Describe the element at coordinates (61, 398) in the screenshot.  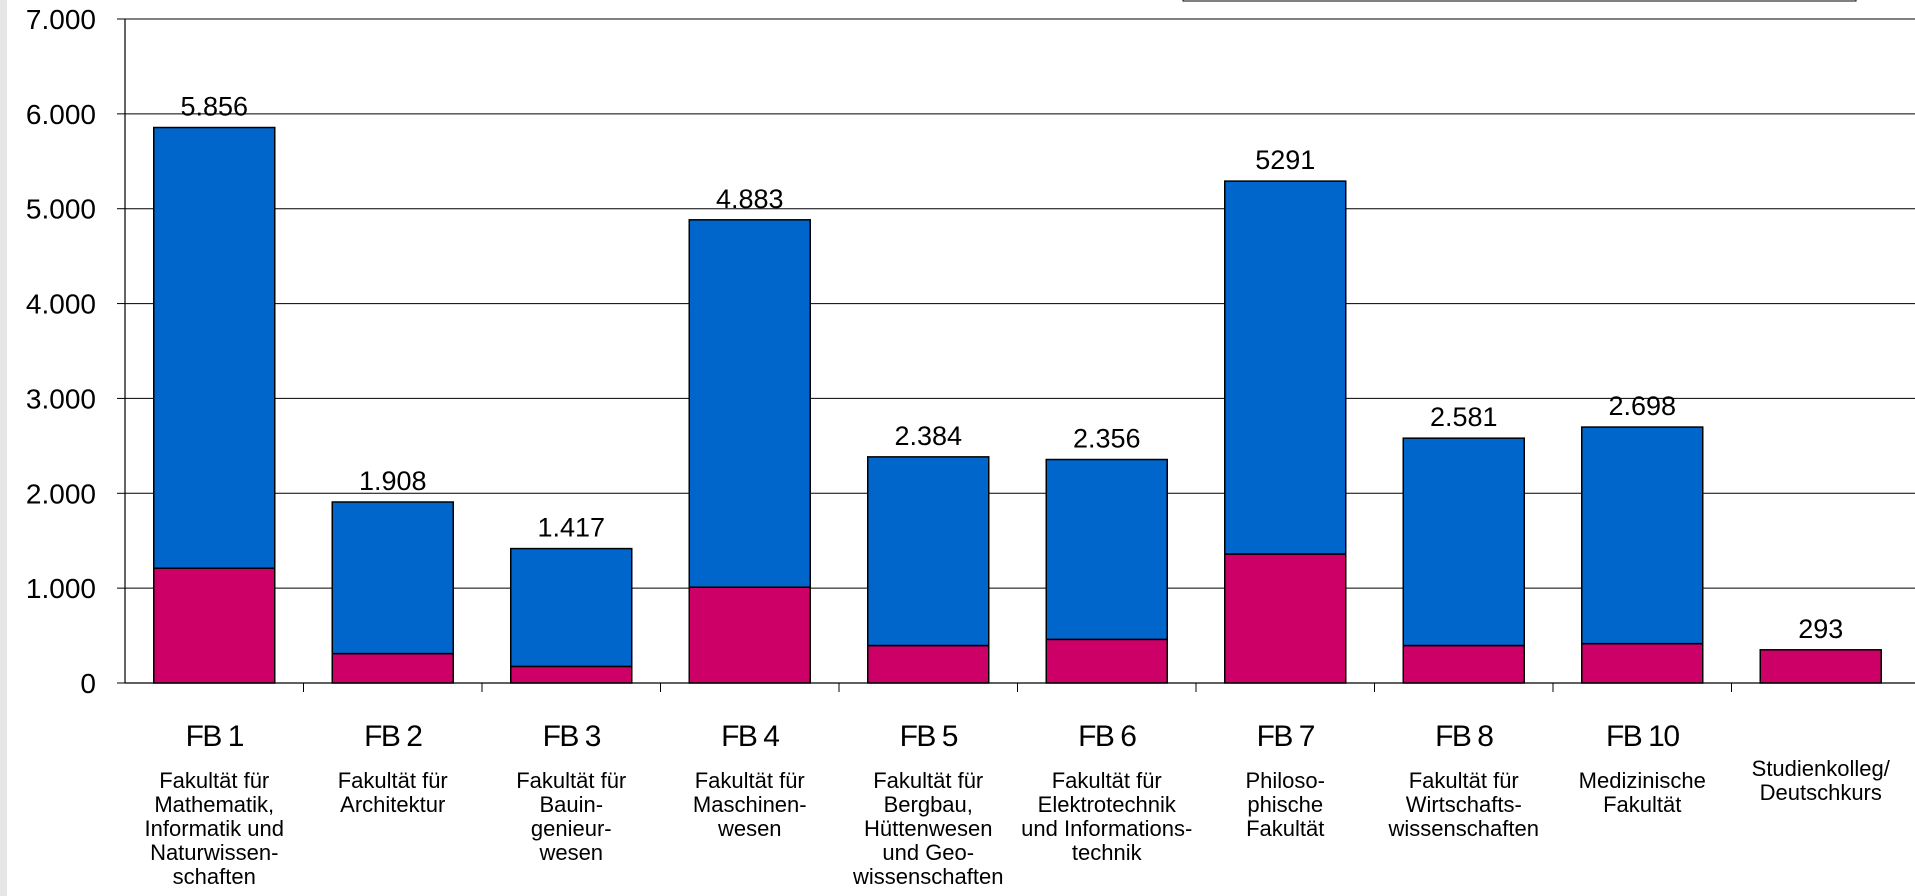
I see `y-tick-label: 3.000` at that location.